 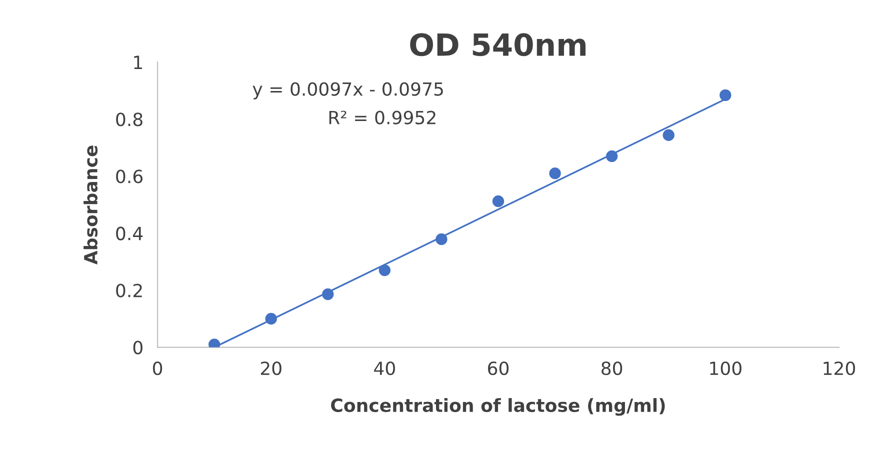 What do you see at coordinates (498, 44) in the screenshot?
I see `chart-title: OD 540nm` at bounding box center [498, 44].